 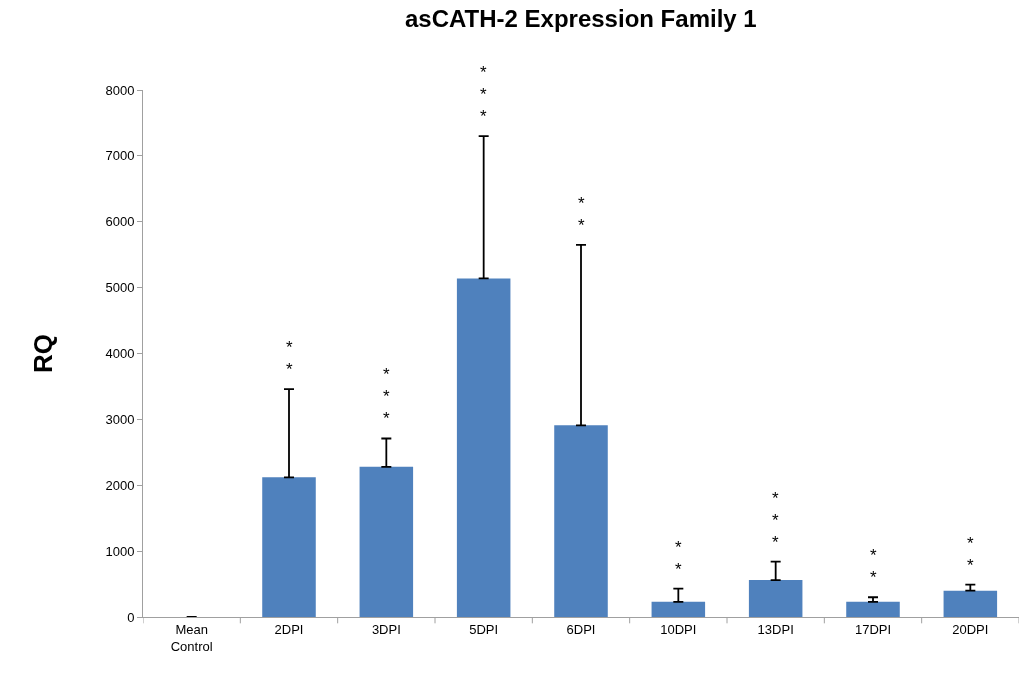 I want to click on x-tick-label: 13DPI, so click(x=775, y=629).